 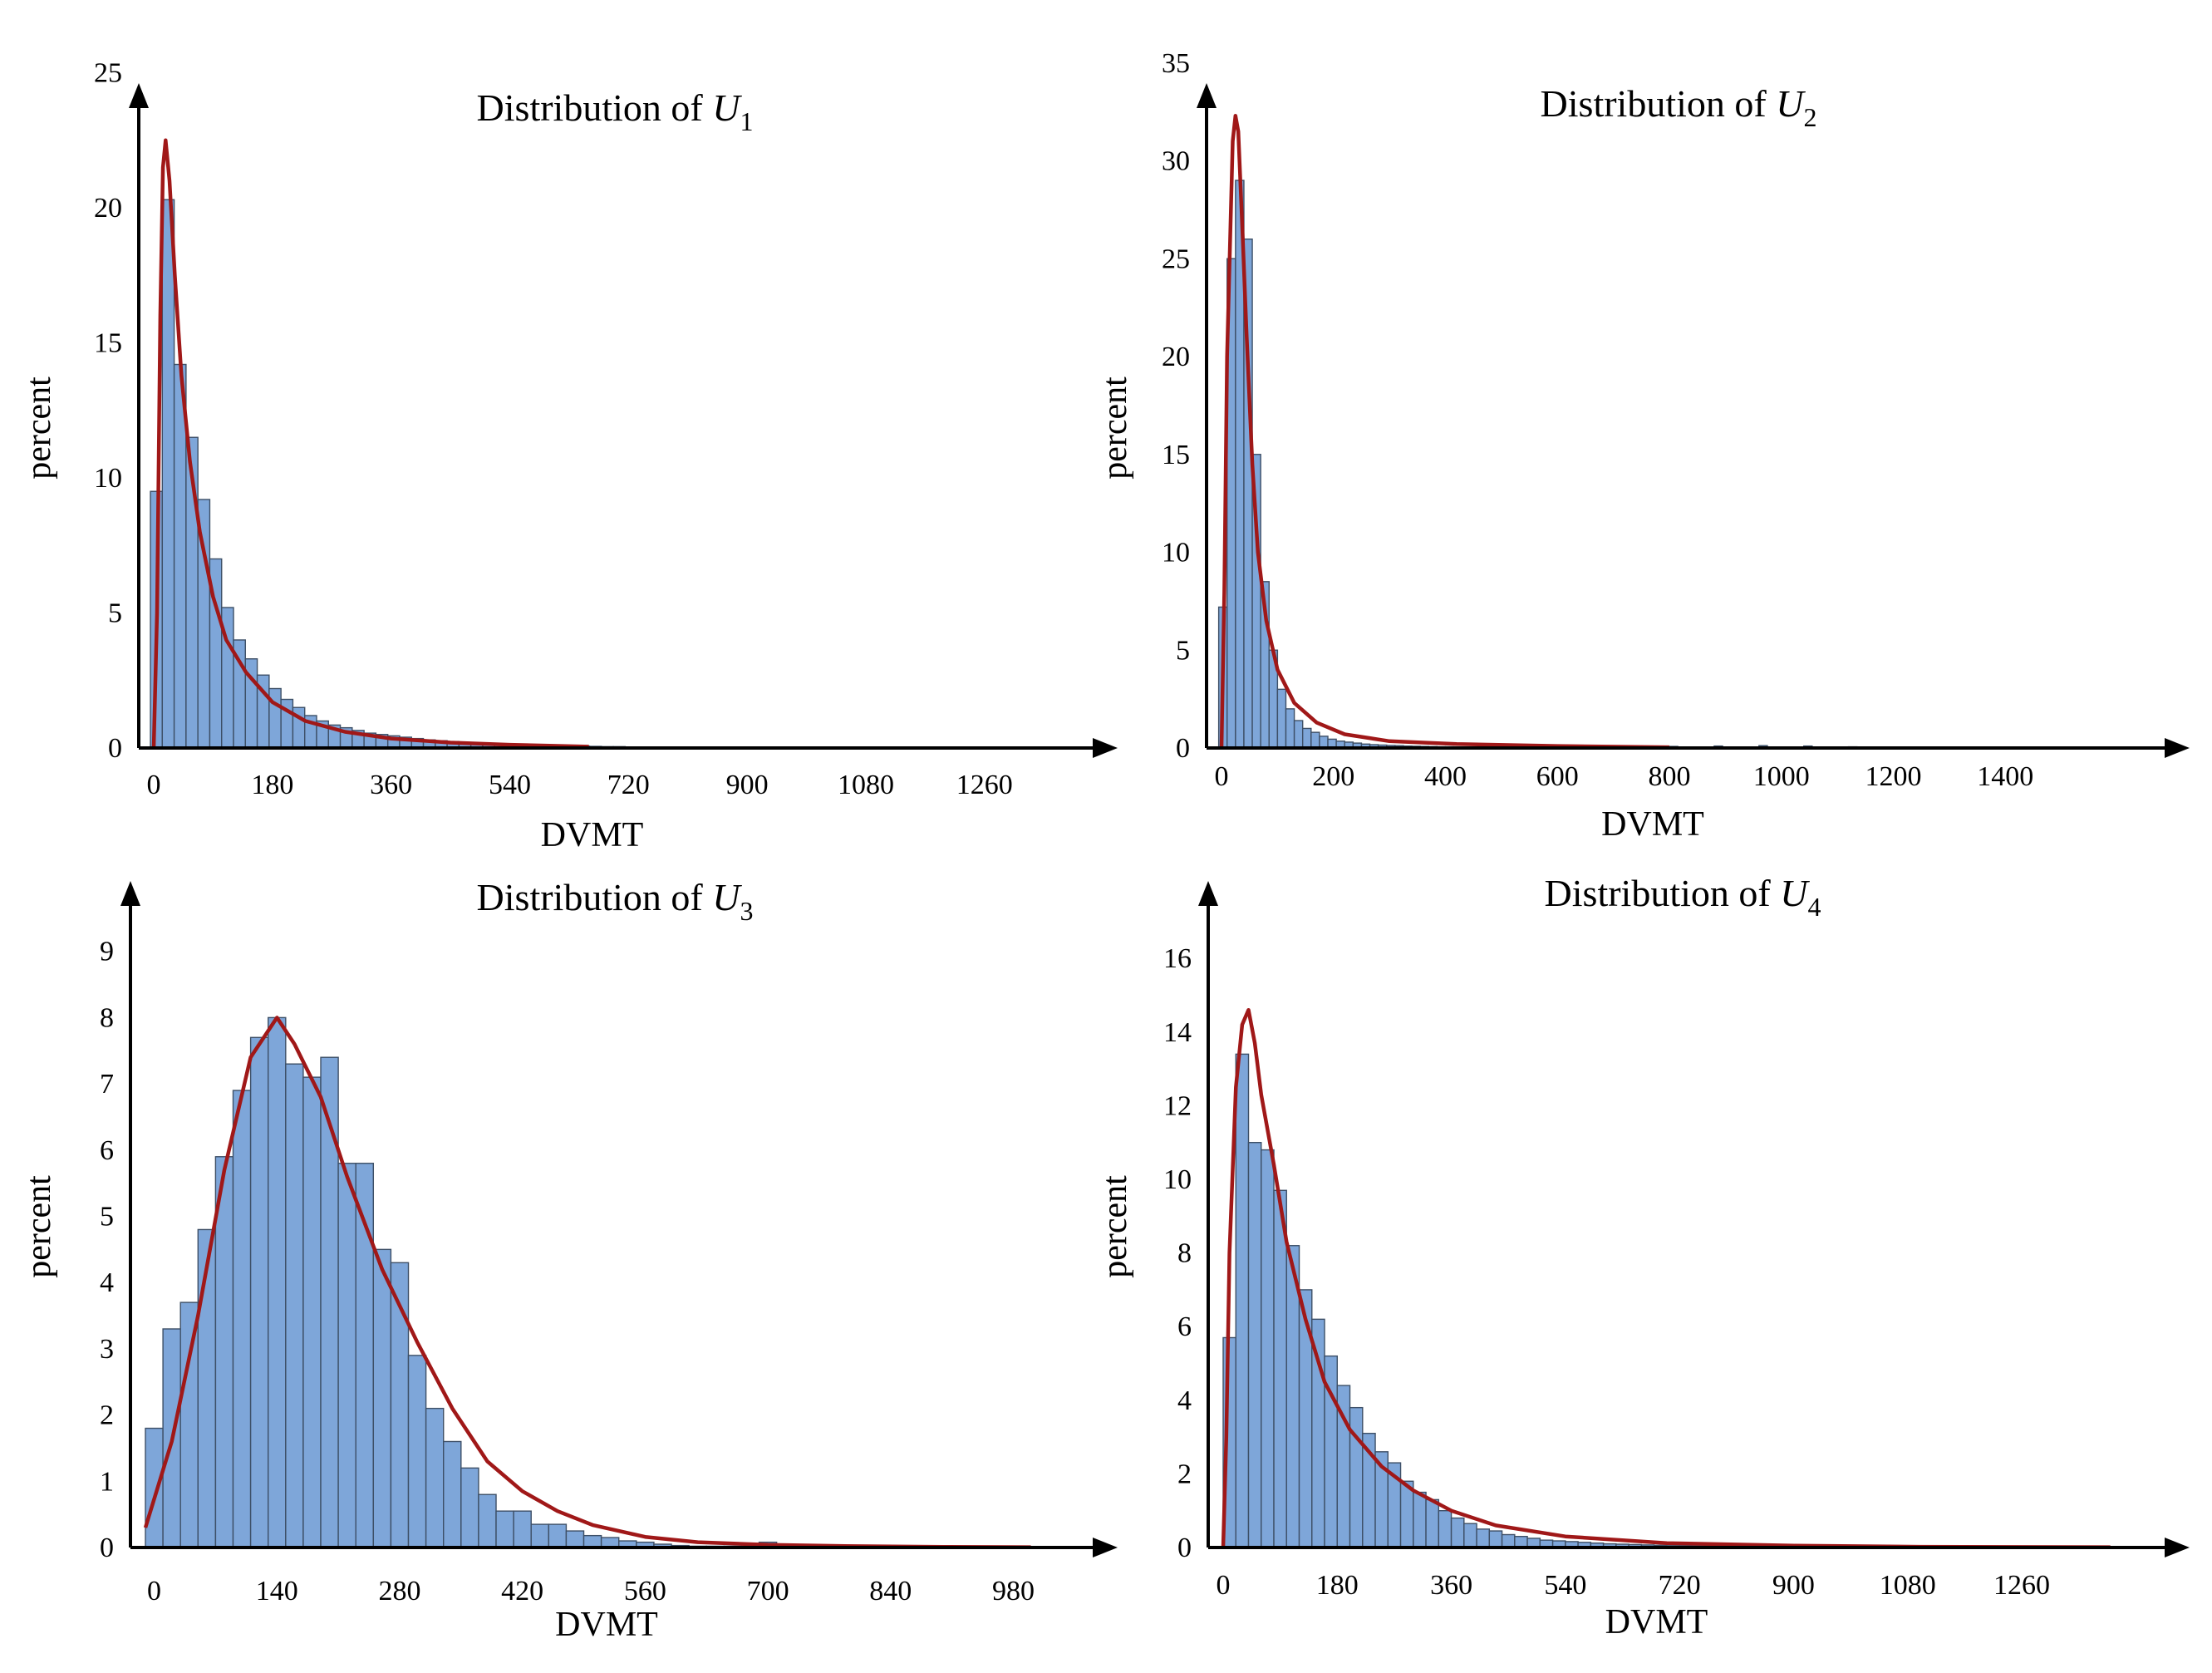 What do you see at coordinates (1333, 776) in the screenshot?
I see `x-tick-label: 200` at bounding box center [1333, 776].